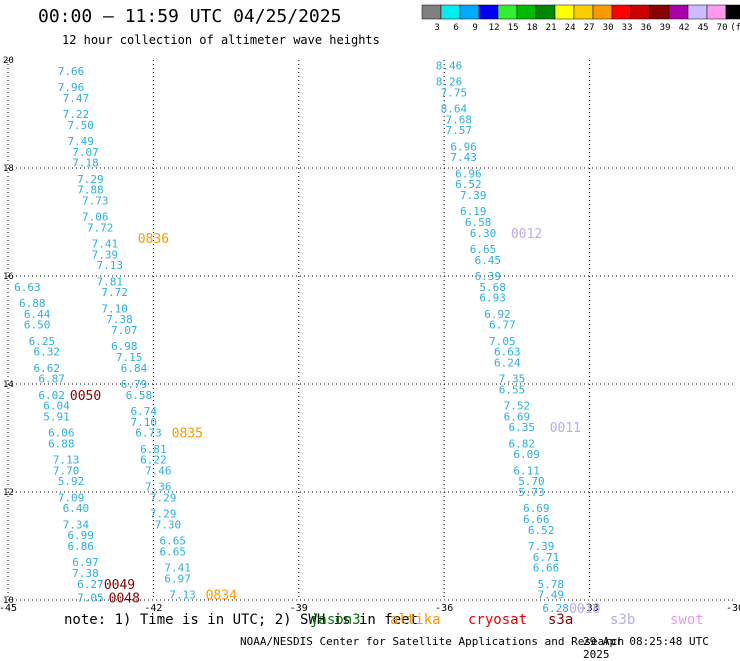 The width and height of the screenshot is (740, 661). Describe the element at coordinates (526, 470) in the screenshot. I see `wave-height-value: 6.11` at that location.